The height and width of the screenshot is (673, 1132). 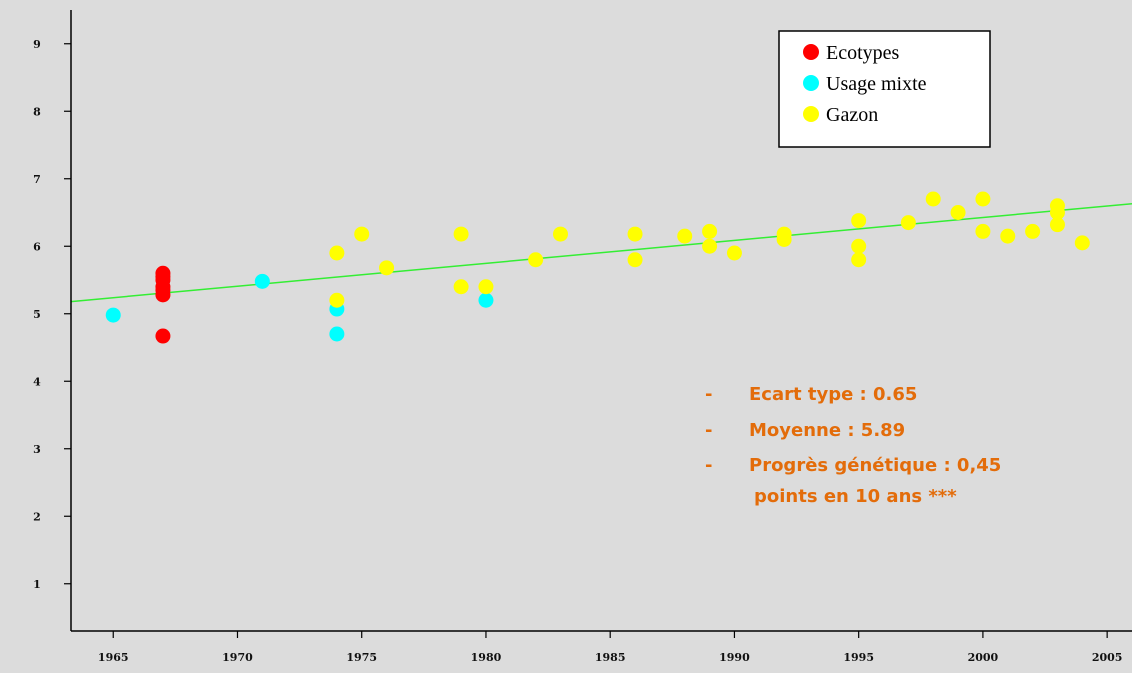 I want to click on stats-progres: Progrès génétique : 0,45, so click(x=875, y=465).